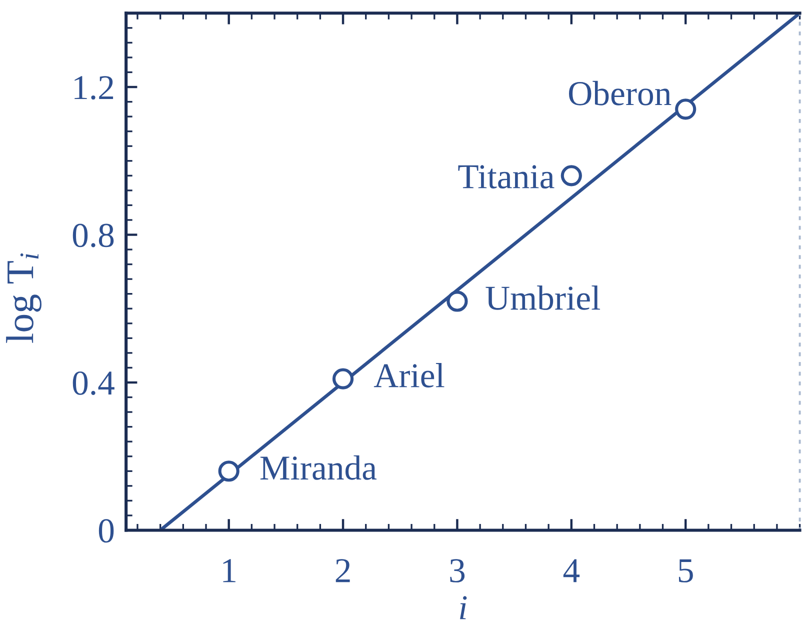  I want to click on x-tick-label: 2, so click(343, 570).